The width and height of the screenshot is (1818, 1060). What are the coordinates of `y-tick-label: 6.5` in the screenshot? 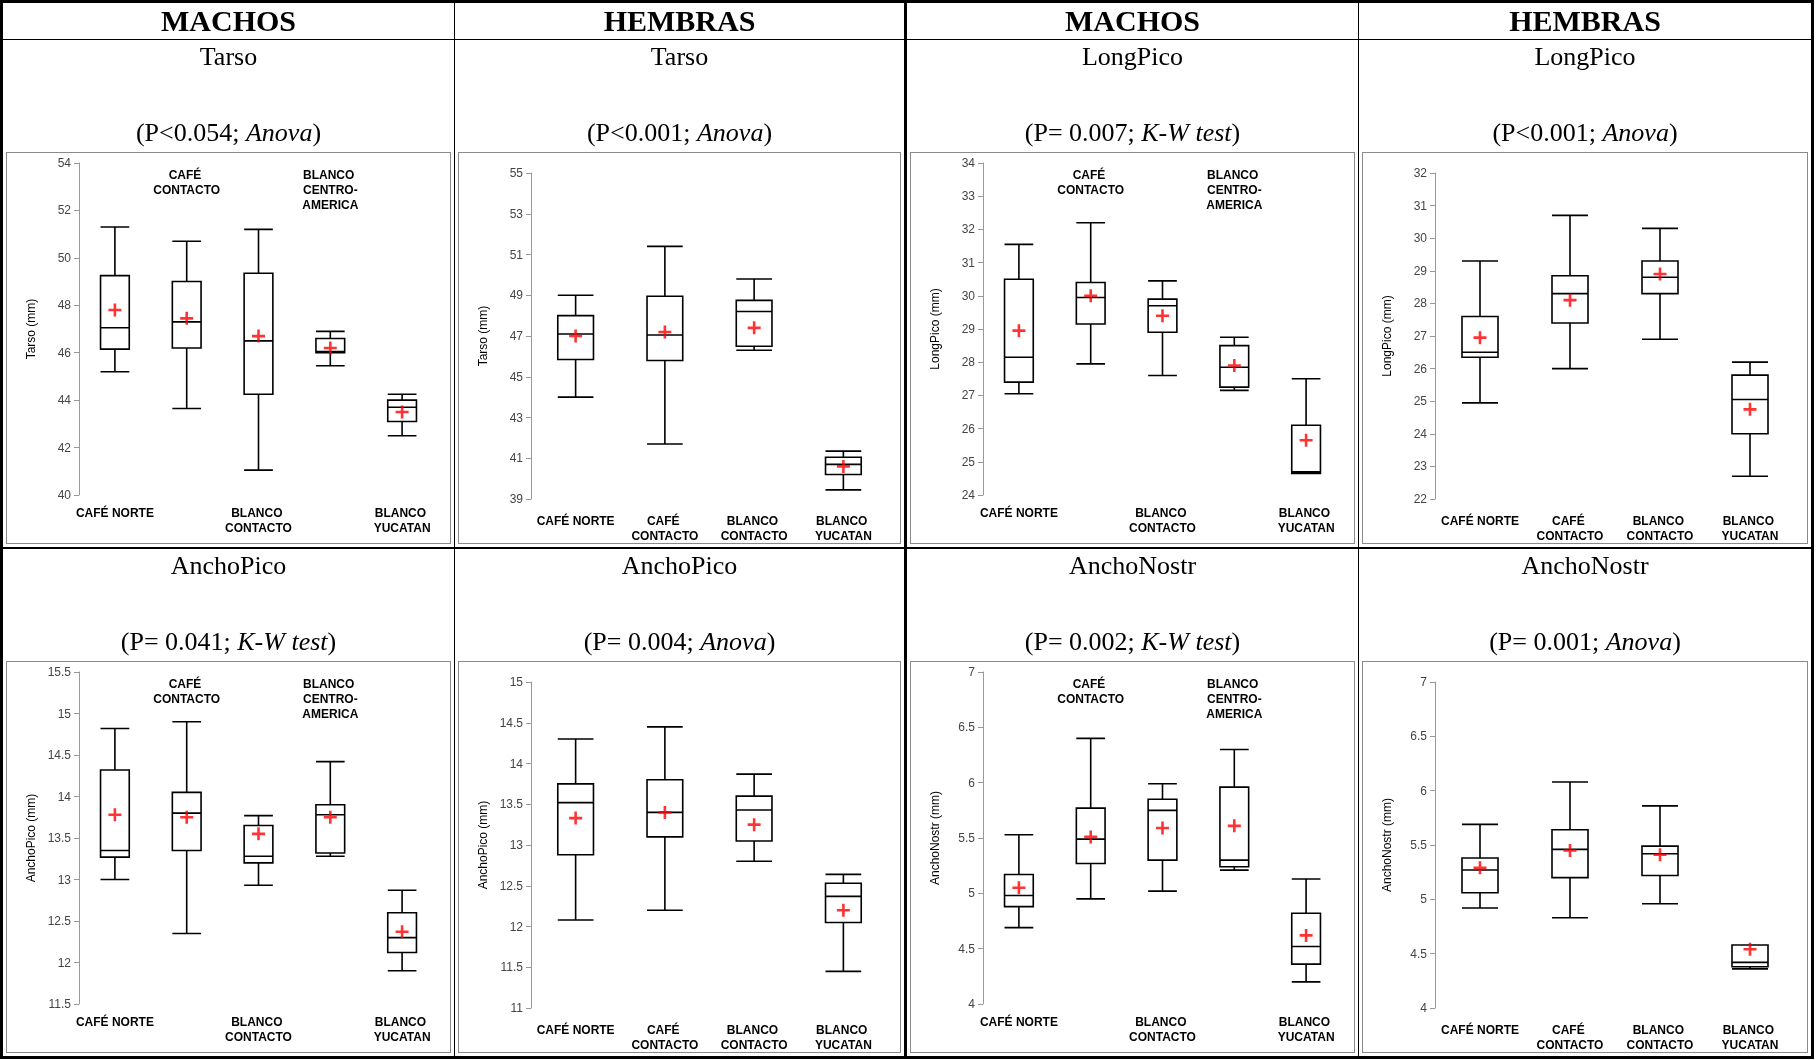 It's located at (967, 727).